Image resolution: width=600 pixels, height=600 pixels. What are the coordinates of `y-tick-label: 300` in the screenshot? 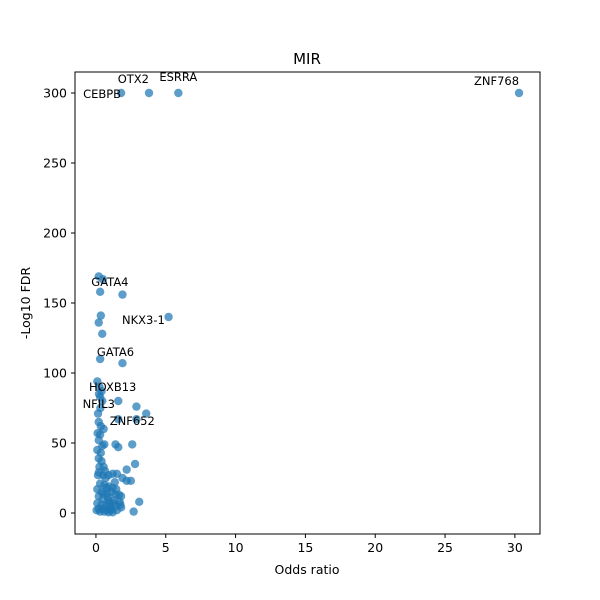 It's located at (55, 93).